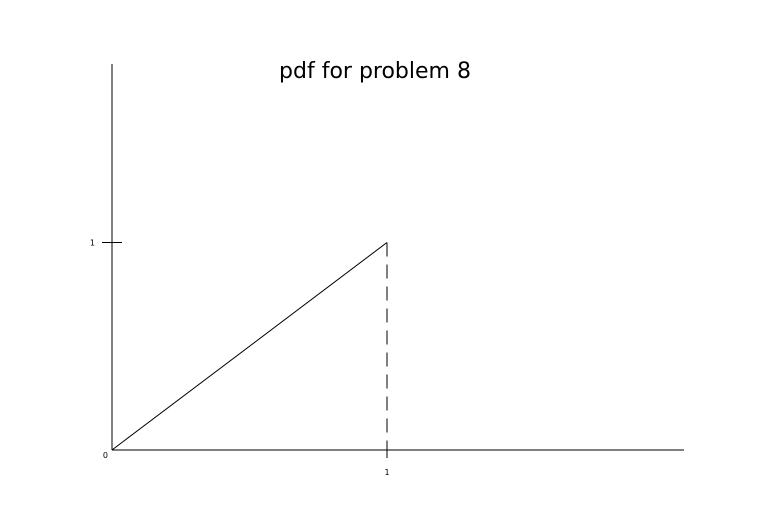 The image size is (764, 505). Describe the element at coordinates (375, 71) in the screenshot. I see `chart-title: pdf for problem 8` at that location.